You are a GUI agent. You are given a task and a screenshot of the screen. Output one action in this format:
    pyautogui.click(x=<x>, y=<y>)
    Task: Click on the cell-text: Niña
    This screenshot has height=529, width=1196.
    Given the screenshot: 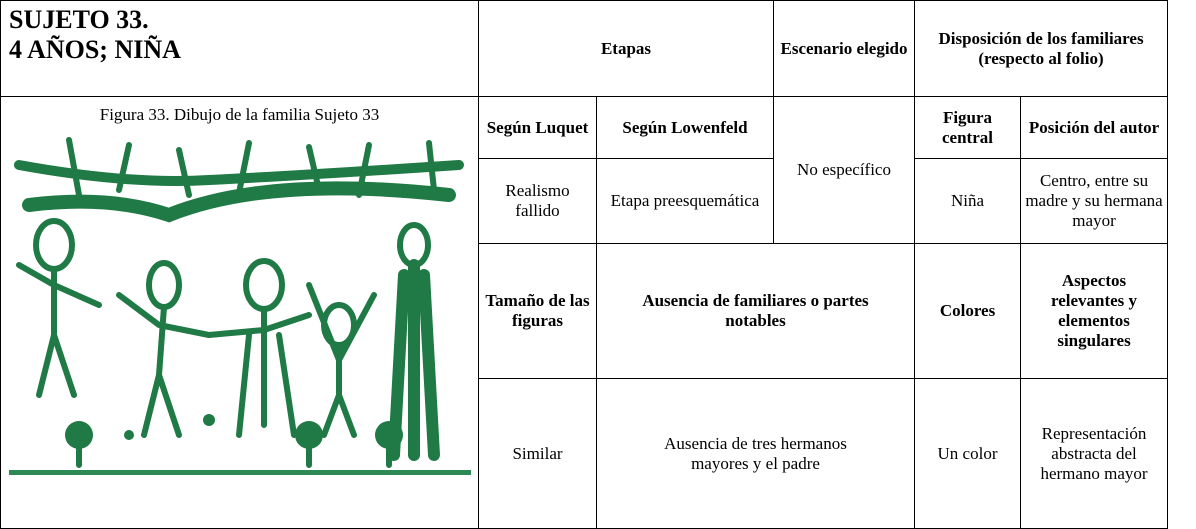 What is the action you would take?
    pyautogui.click(x=967, y=200)
    